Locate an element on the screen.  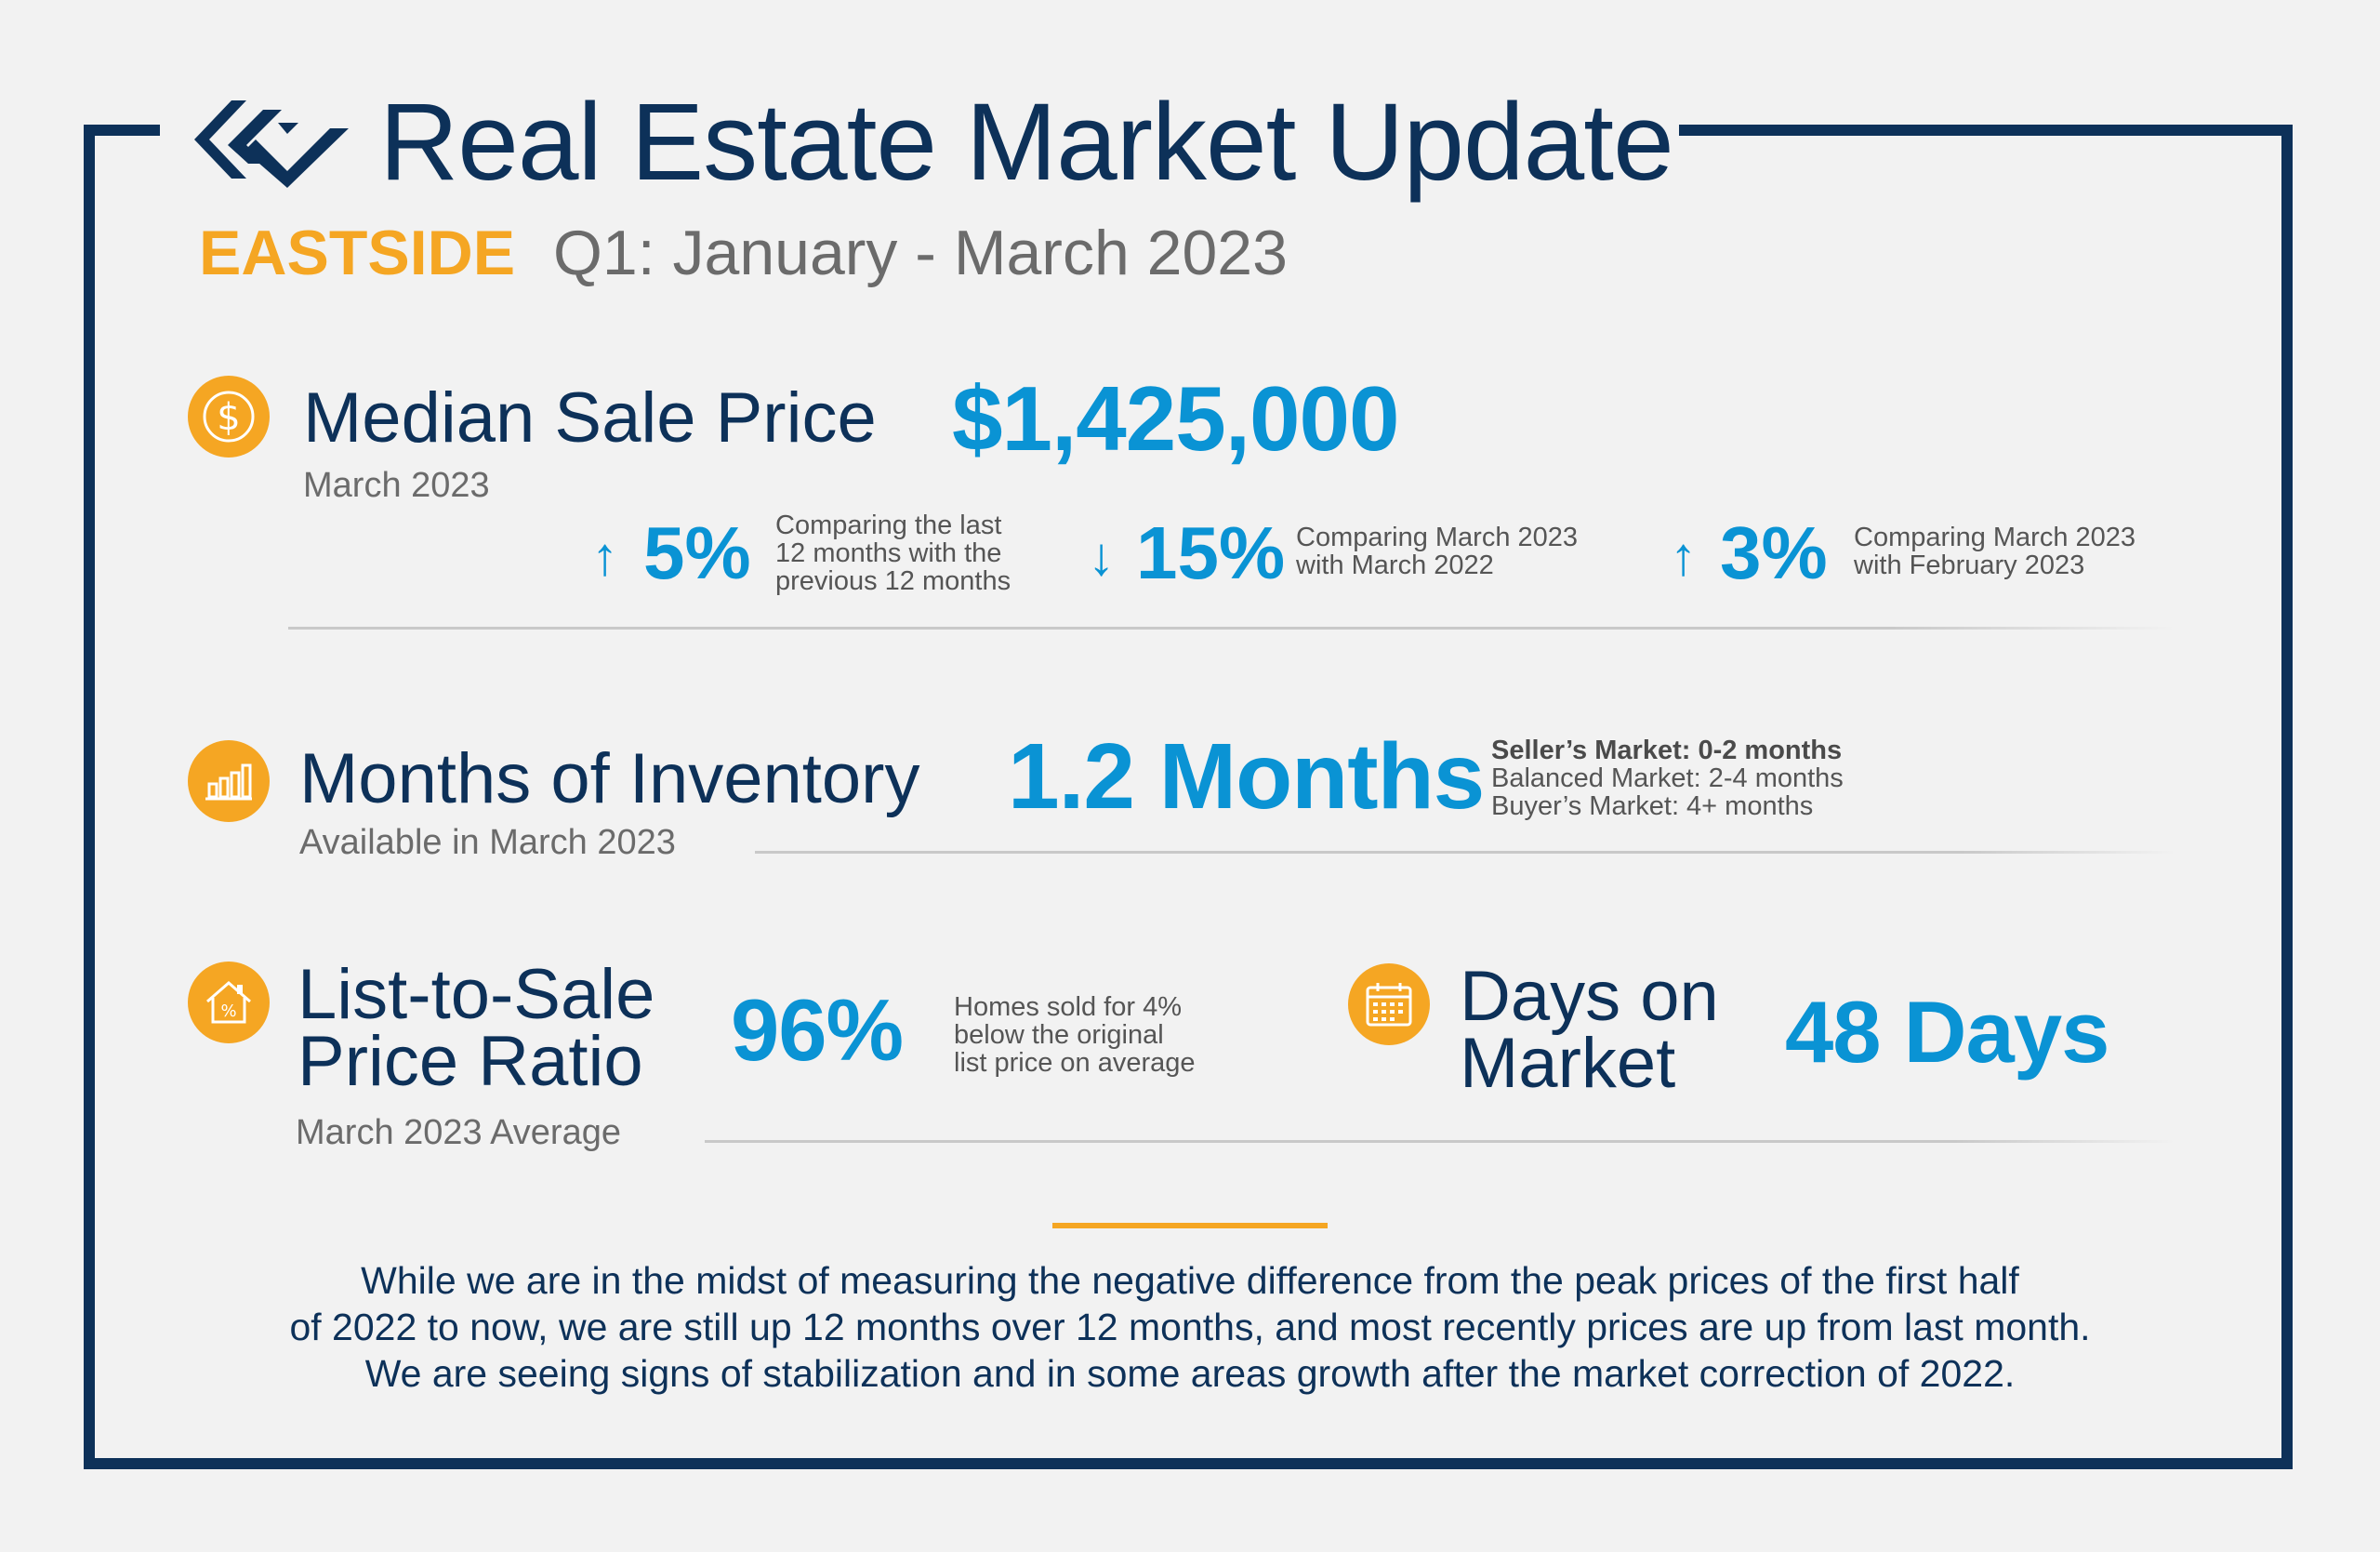
frame-top-right is located at coordinates (1986, 130).